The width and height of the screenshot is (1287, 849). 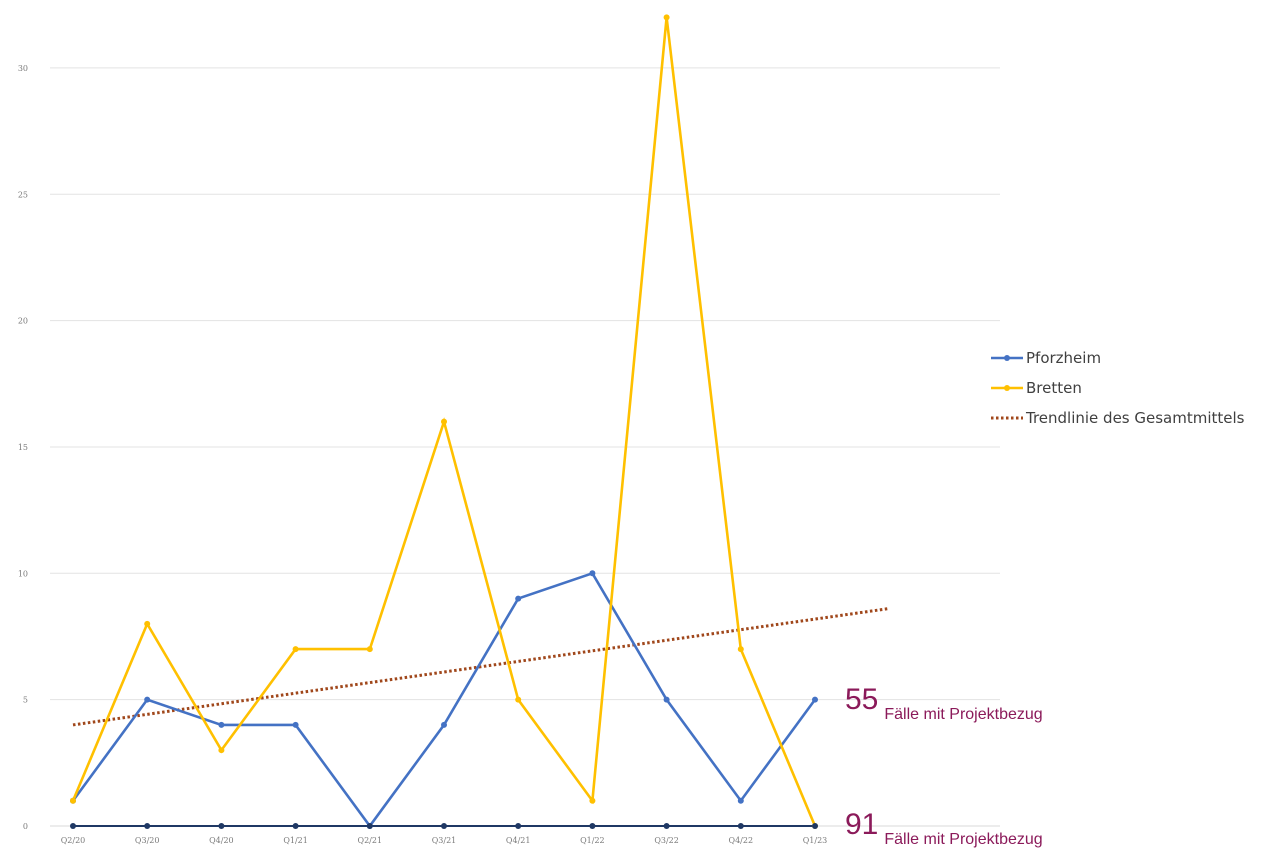 I want to click on annotation-91-text: Fälle mit Projektbezug, so click(x=963, y=839).